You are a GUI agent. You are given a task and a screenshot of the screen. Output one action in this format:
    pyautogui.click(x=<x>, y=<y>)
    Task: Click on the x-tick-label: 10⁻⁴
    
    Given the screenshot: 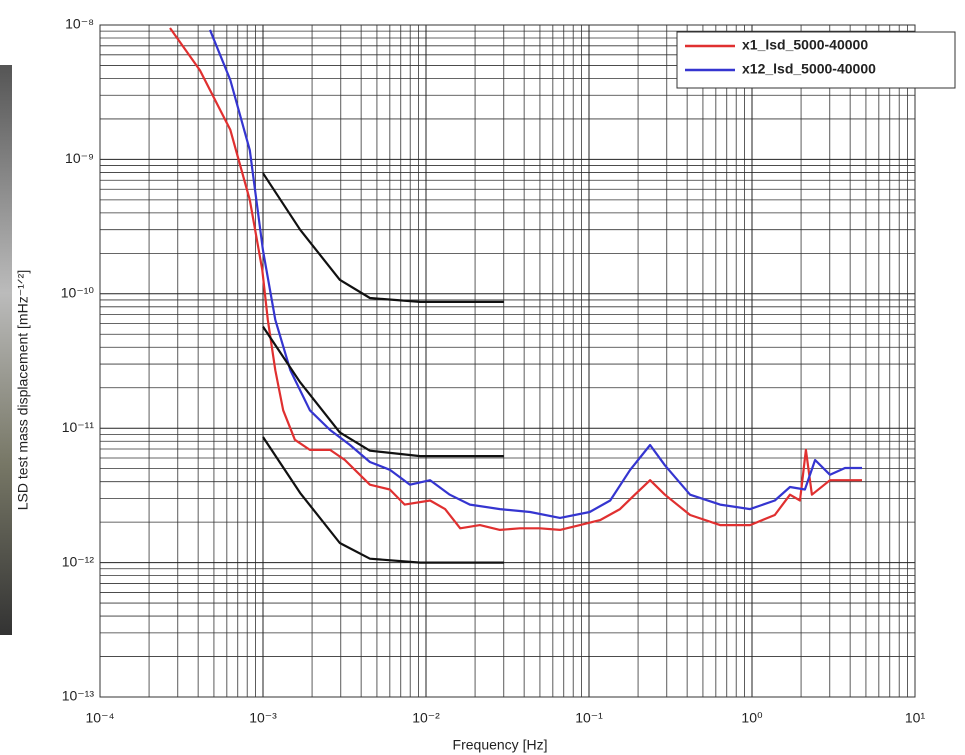 What is the action you would take?
    pyautogui.click(x=100, y=718)
    